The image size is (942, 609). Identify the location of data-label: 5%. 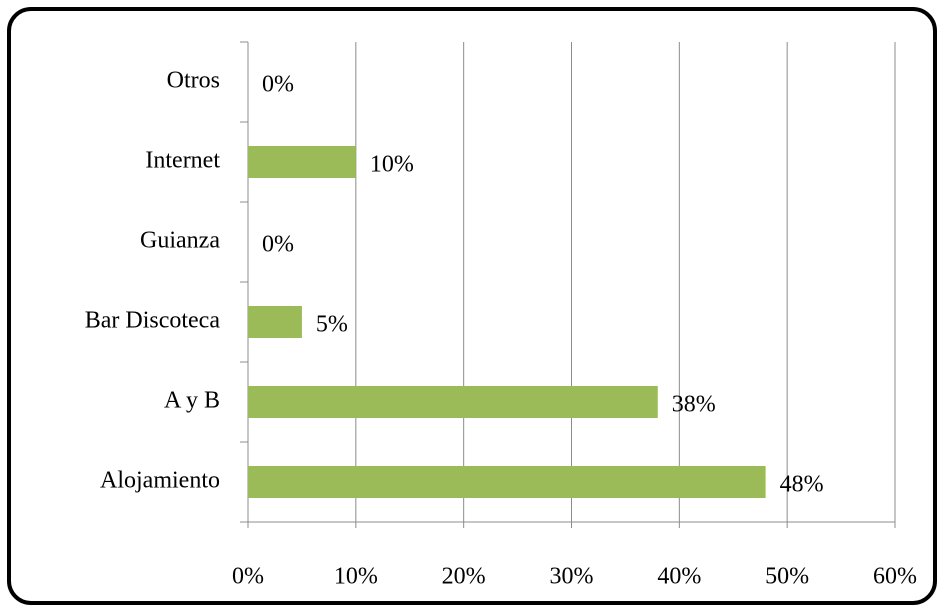
(332, 325).